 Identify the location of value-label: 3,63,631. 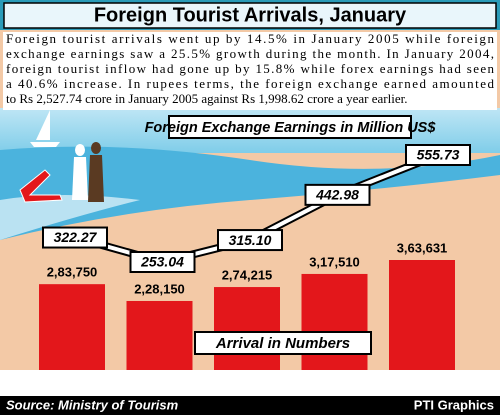
(422, 247).